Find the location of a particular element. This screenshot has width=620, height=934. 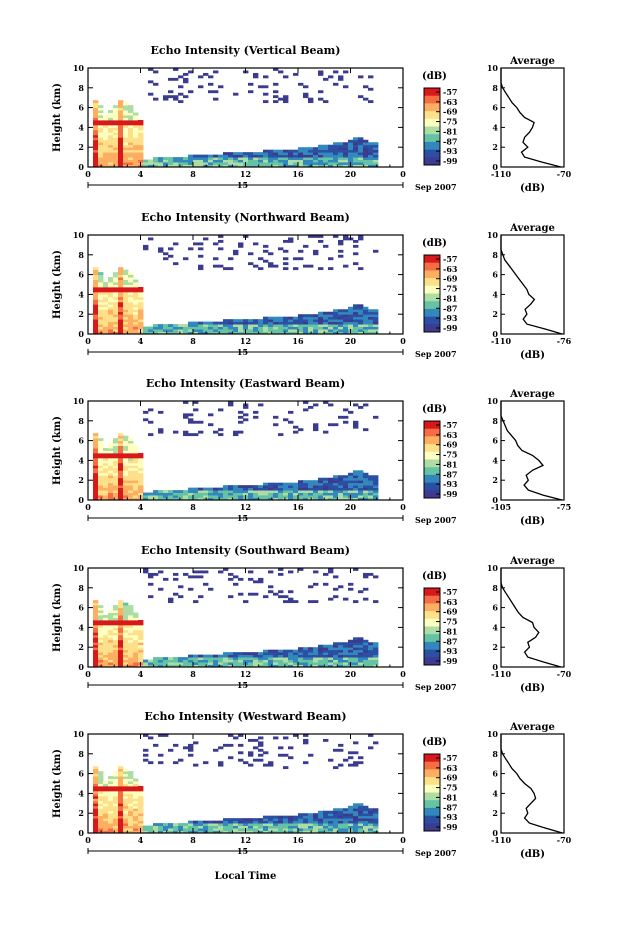

colorbar-swatch is located at coordinates (432, 638).